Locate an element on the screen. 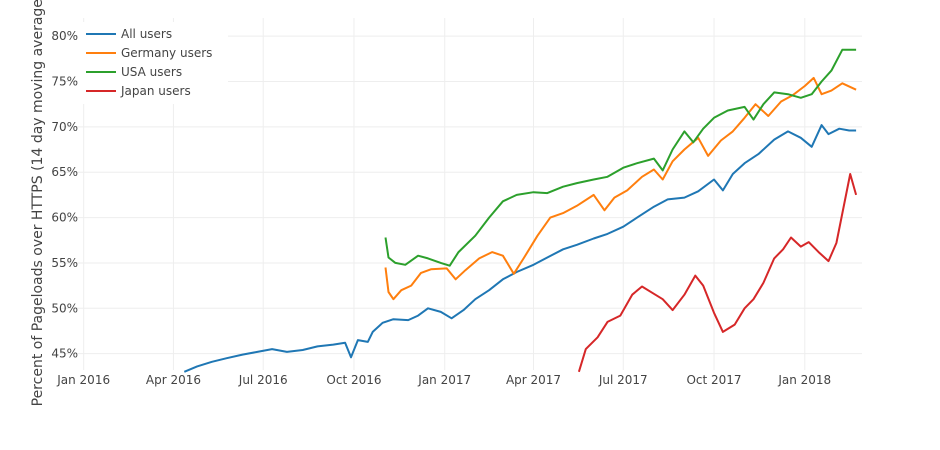  y-tick-label: 70% is located at coordinates (64, 127).